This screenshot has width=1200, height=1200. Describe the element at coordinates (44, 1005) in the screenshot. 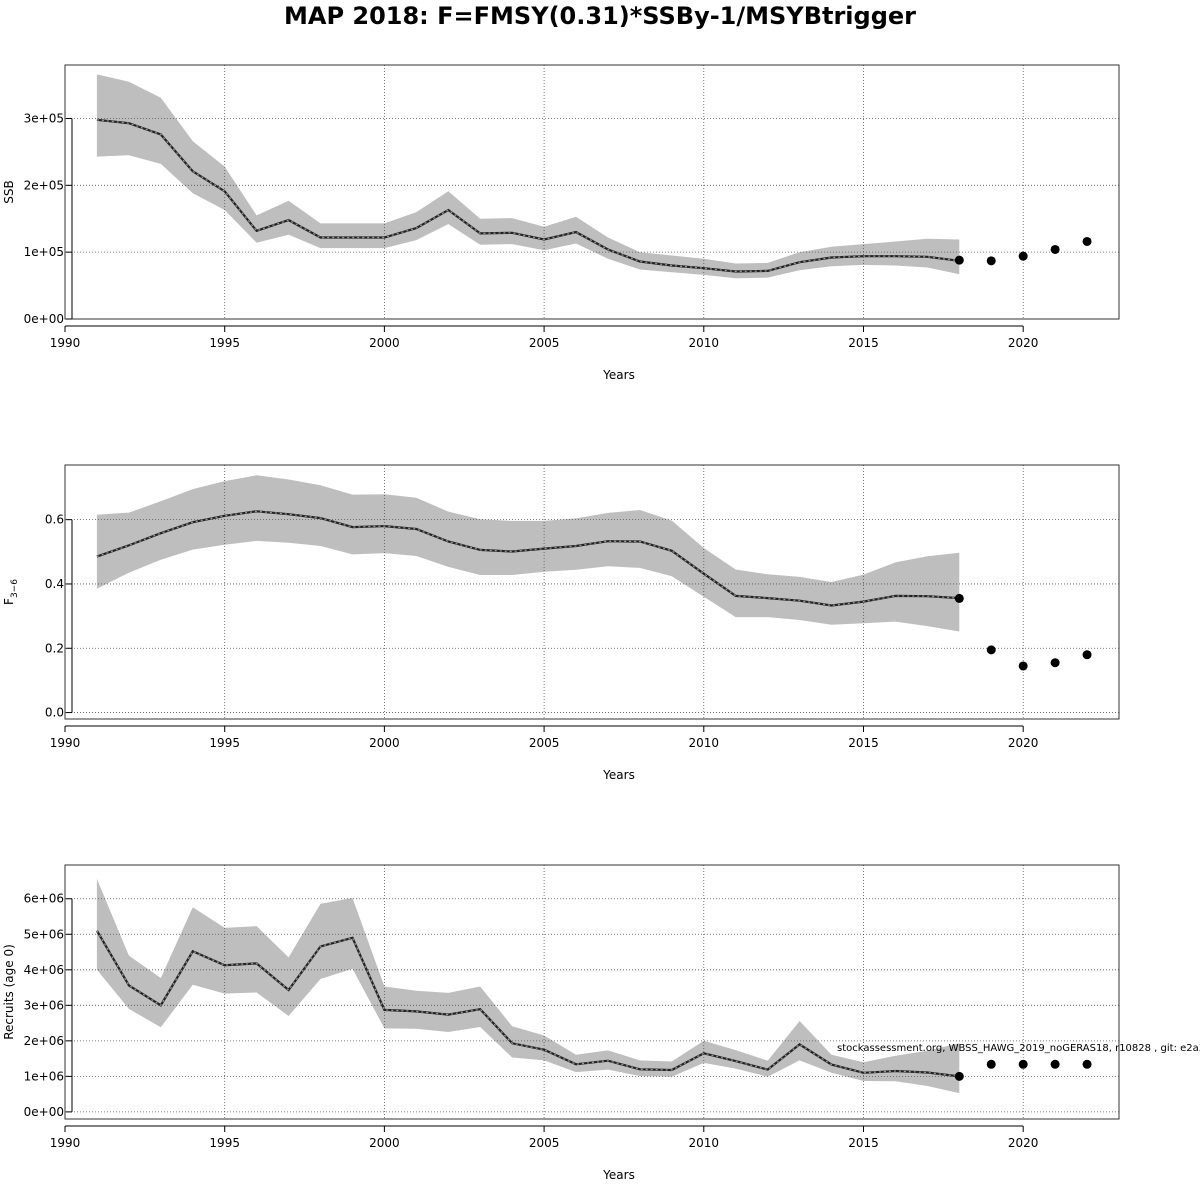

I see `y-tick-label: 3e+06` at that location.